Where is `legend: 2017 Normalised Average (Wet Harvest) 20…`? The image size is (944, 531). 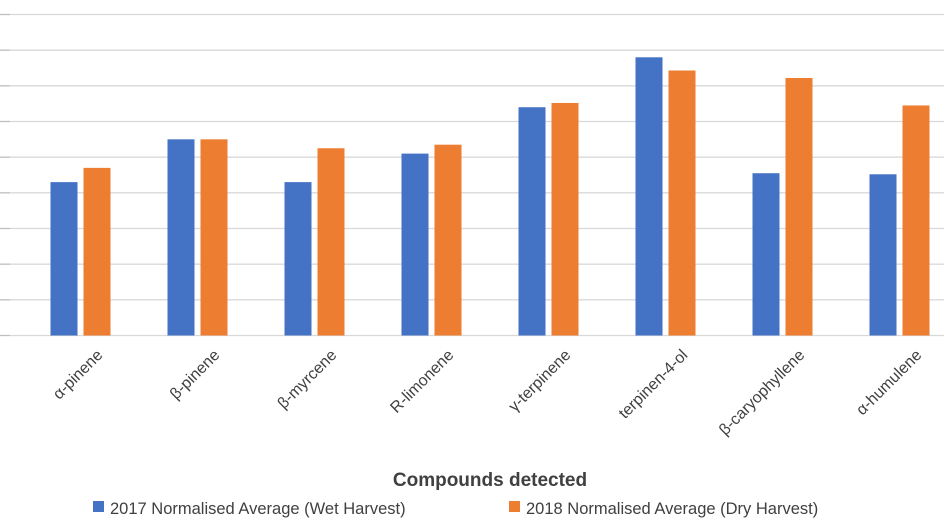 legend: 2017 Normalised Average (Wet Harvest) 20… is located at coordinates (455, 509).